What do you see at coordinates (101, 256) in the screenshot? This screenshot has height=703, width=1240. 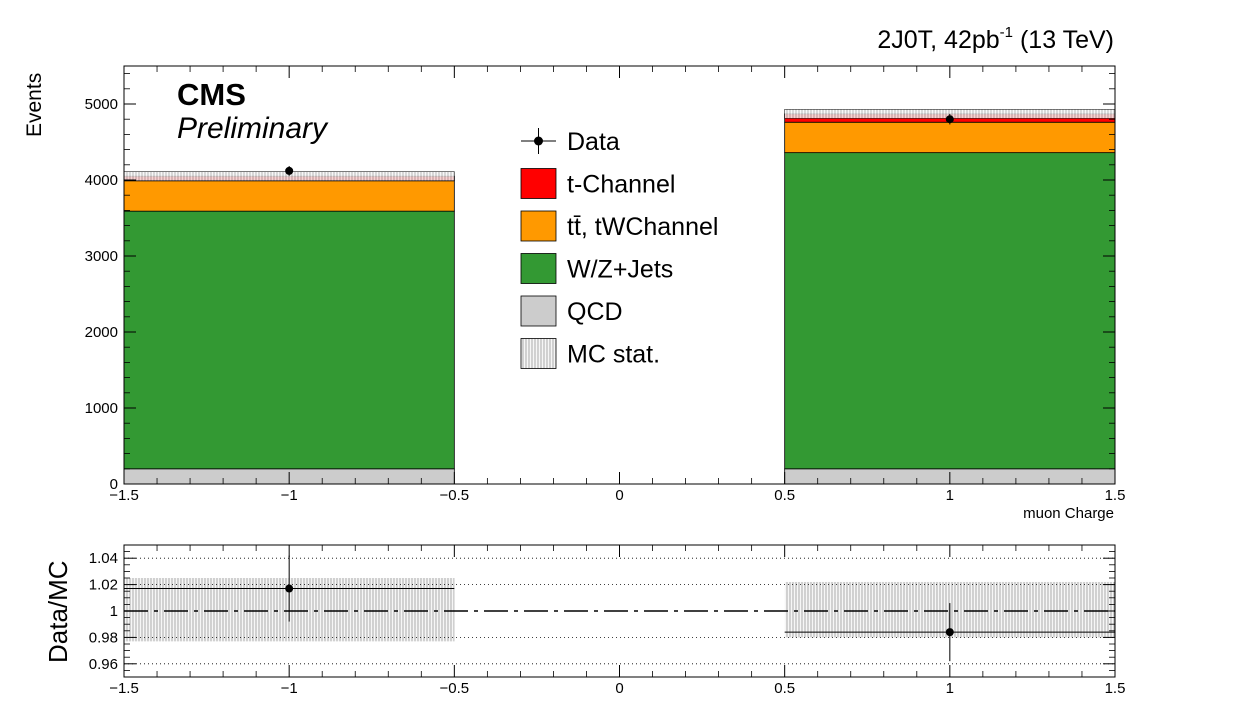 I see `main-y-tick-label-4: 3000` at bounding box center [101, 256].